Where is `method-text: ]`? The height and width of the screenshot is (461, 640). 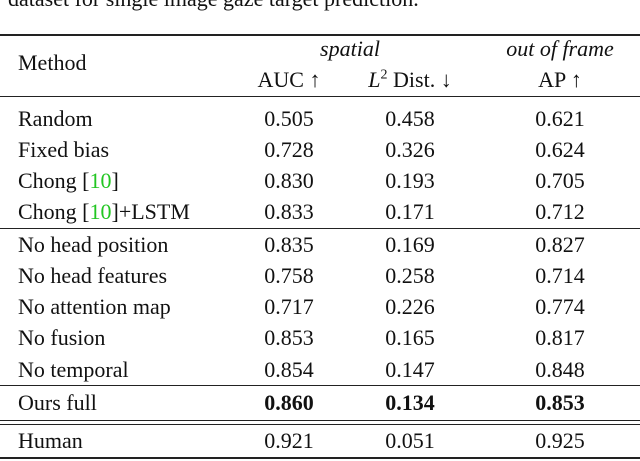
method-text: ] is located at coordinates (115, 180).